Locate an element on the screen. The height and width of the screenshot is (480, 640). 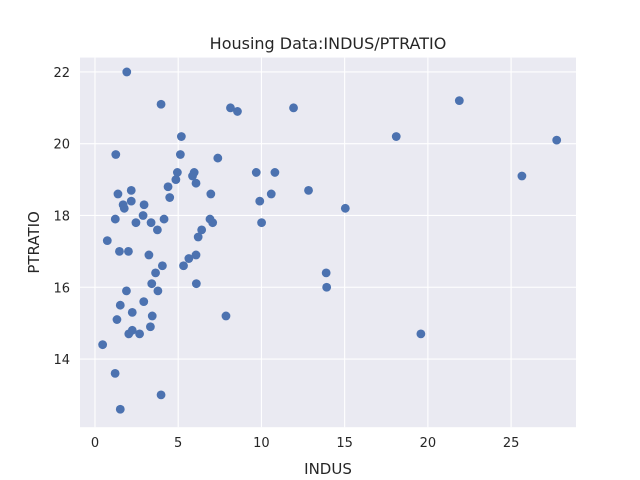
x-tick-labels: 0 5 10 15 20 25 is located at coordinates (305, 443).